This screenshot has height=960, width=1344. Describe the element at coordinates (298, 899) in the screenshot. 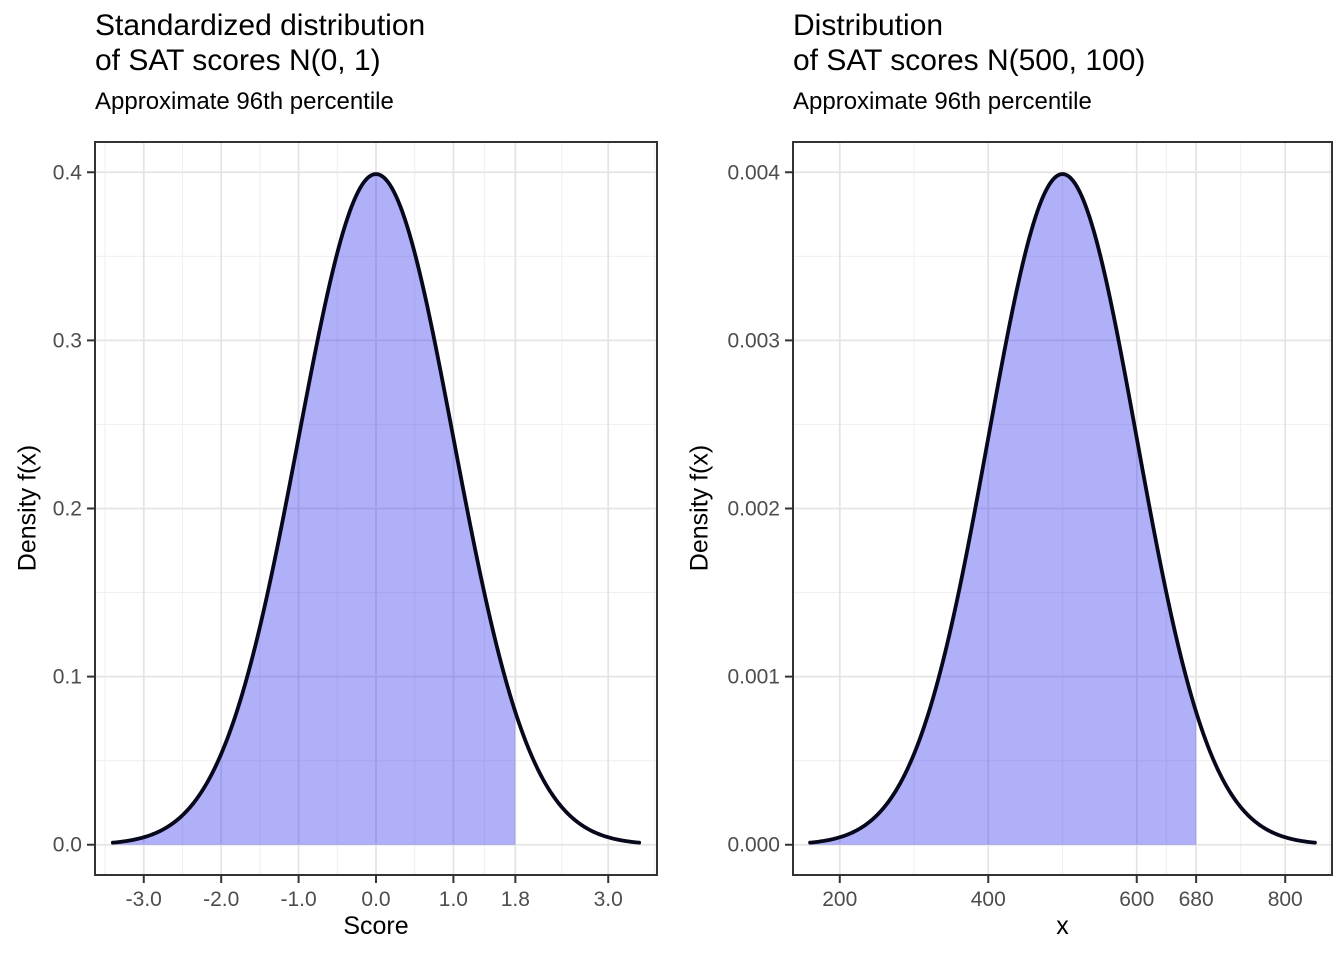

I see `x-tick-label: -1.0` at that location.